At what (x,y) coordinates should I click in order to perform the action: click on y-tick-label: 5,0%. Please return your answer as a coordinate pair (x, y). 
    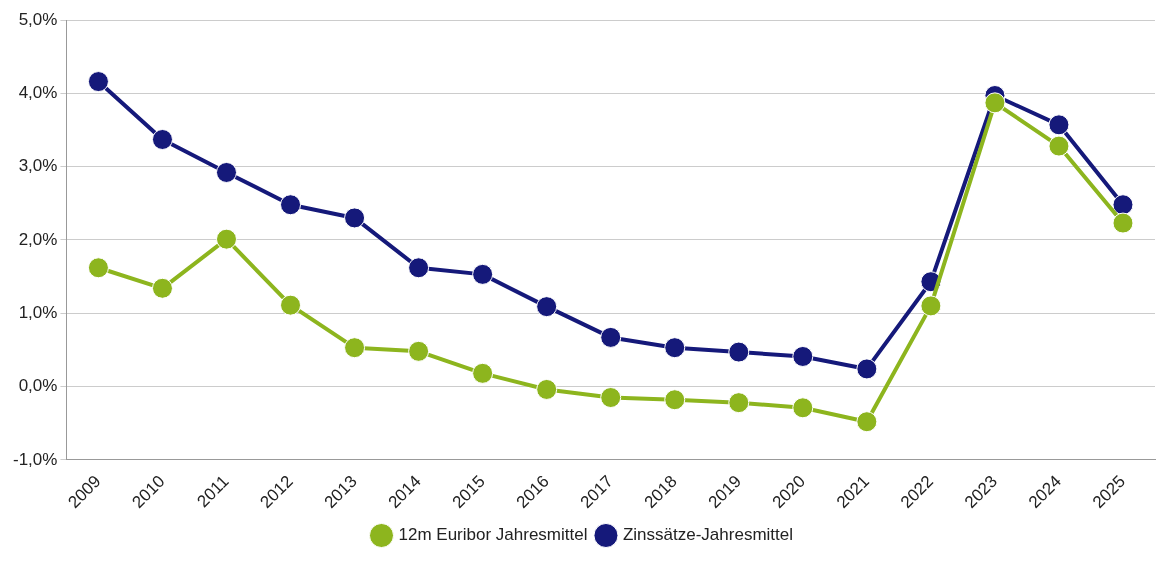
    Looking at the image, I should click on (38, 19).